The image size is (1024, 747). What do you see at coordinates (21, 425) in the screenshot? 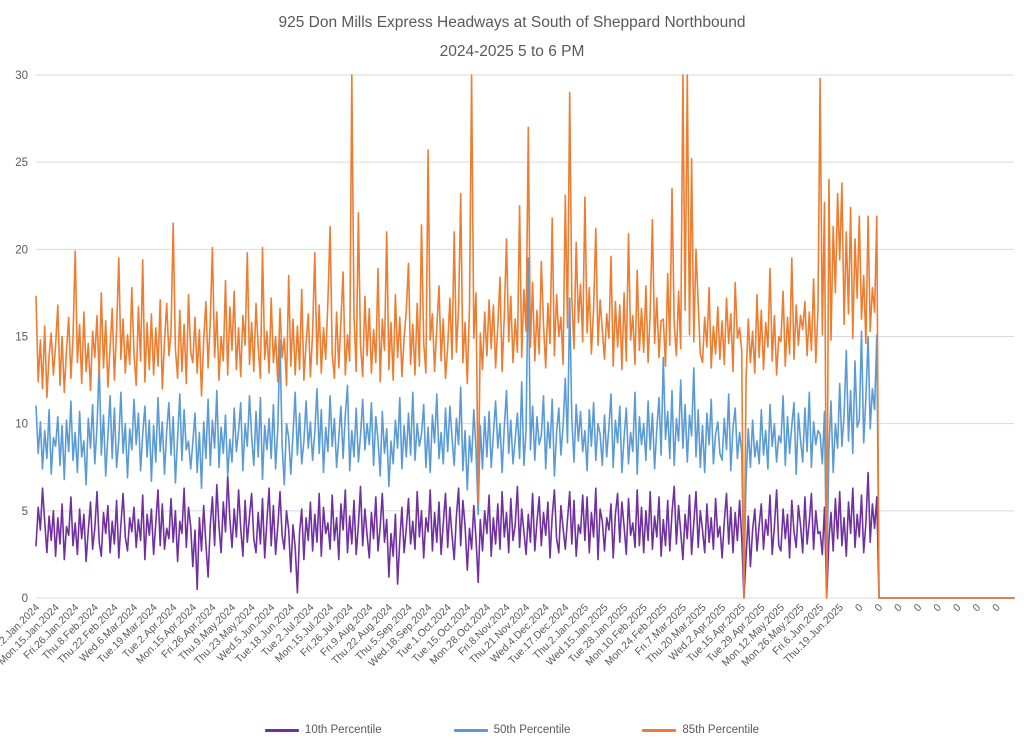
I see `svg-text: 10` at bounding box center [21, 425].